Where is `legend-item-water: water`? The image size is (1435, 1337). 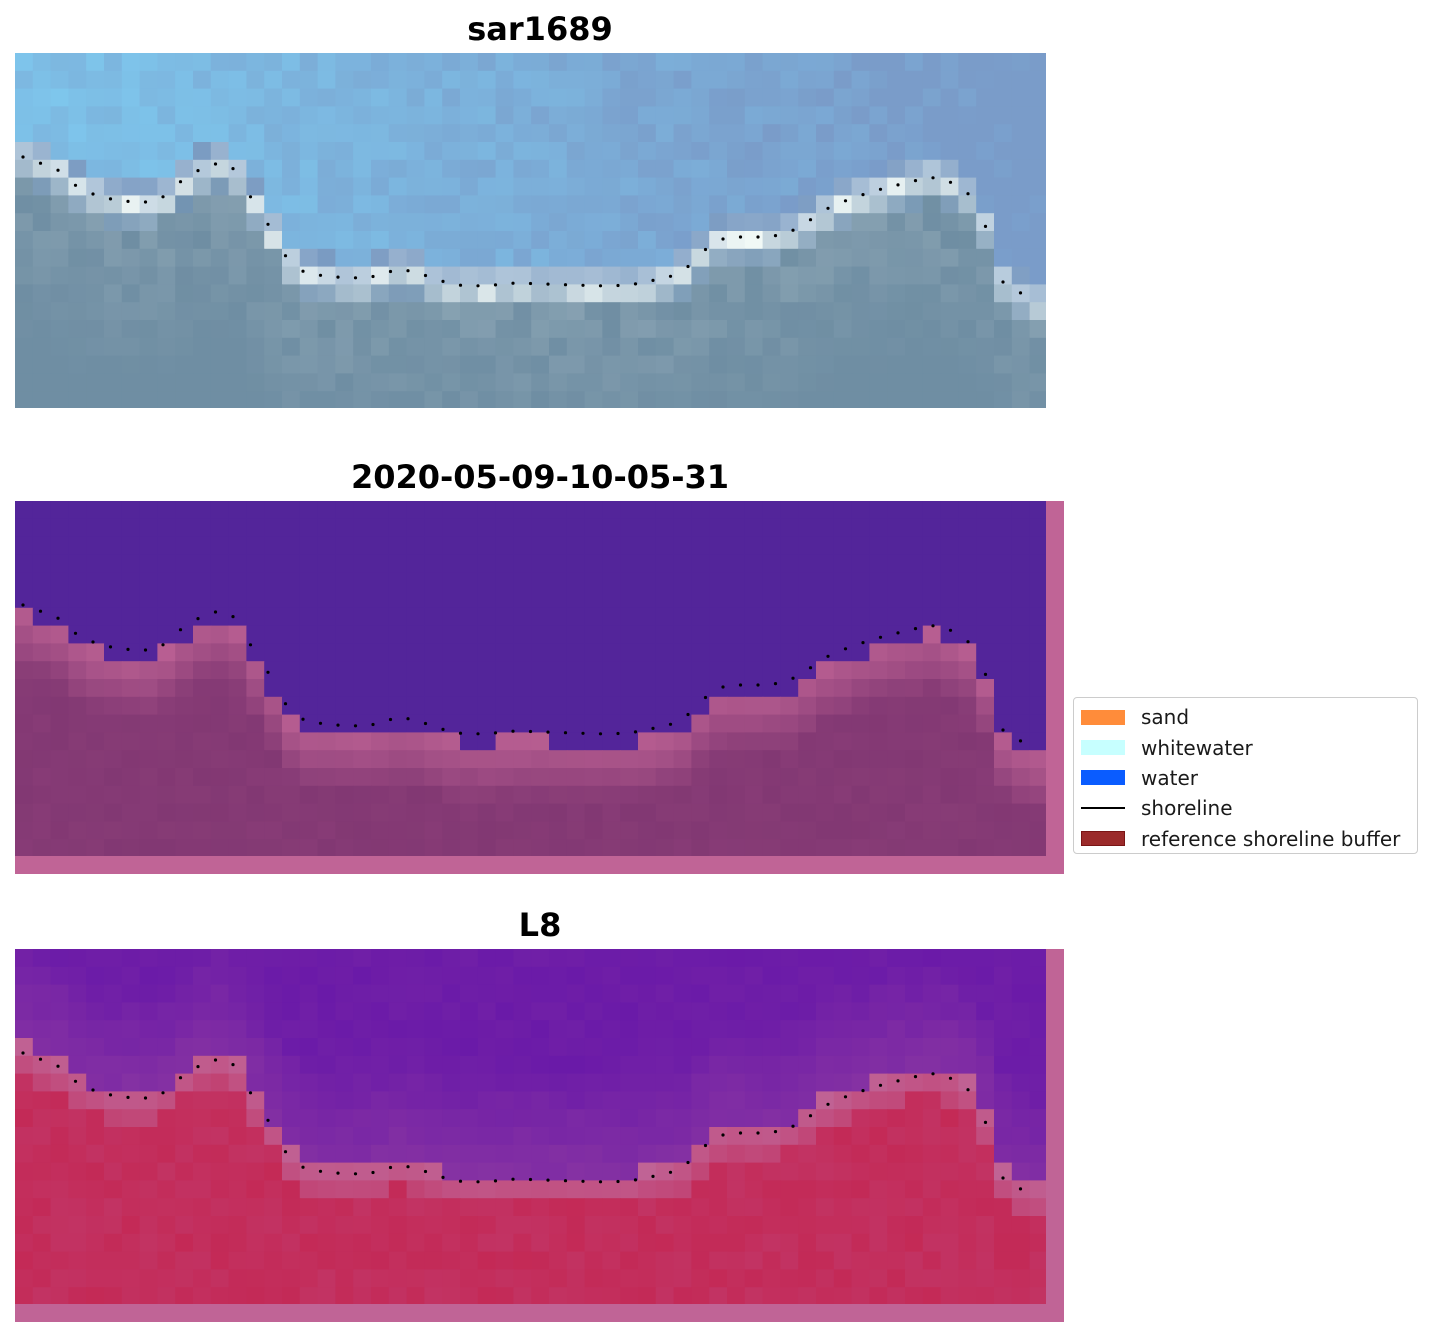 legend-item-water: water is located at coordinates (1249, 778).